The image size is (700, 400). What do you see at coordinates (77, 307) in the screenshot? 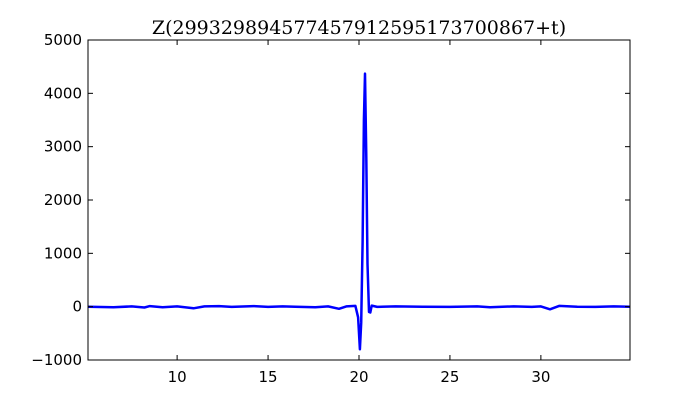
I see `y-tick-label: 0` at bounding box center [77, 307].